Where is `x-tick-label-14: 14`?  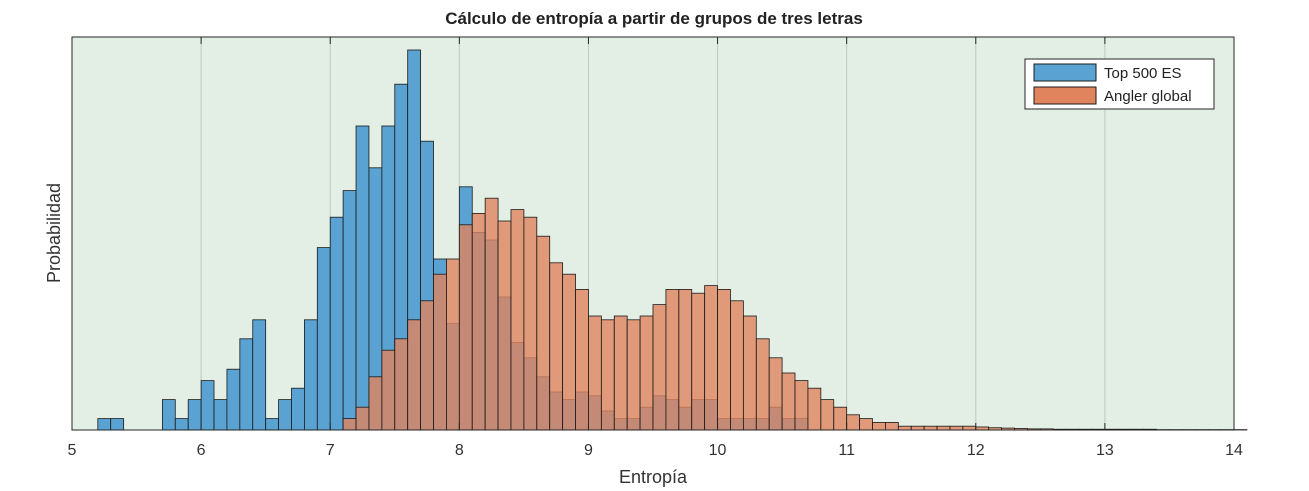 x-tick-label-14: 14 is located at coordinates (1234, 450).